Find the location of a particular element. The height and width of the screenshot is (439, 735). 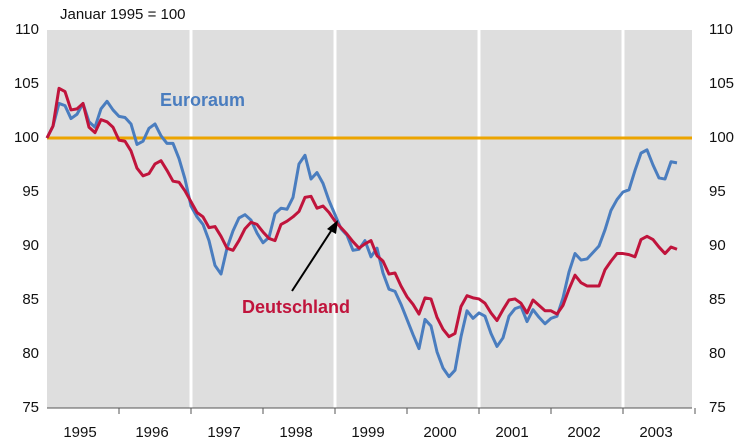

y-tick-label: 105 is located at coordinates (26, 83).